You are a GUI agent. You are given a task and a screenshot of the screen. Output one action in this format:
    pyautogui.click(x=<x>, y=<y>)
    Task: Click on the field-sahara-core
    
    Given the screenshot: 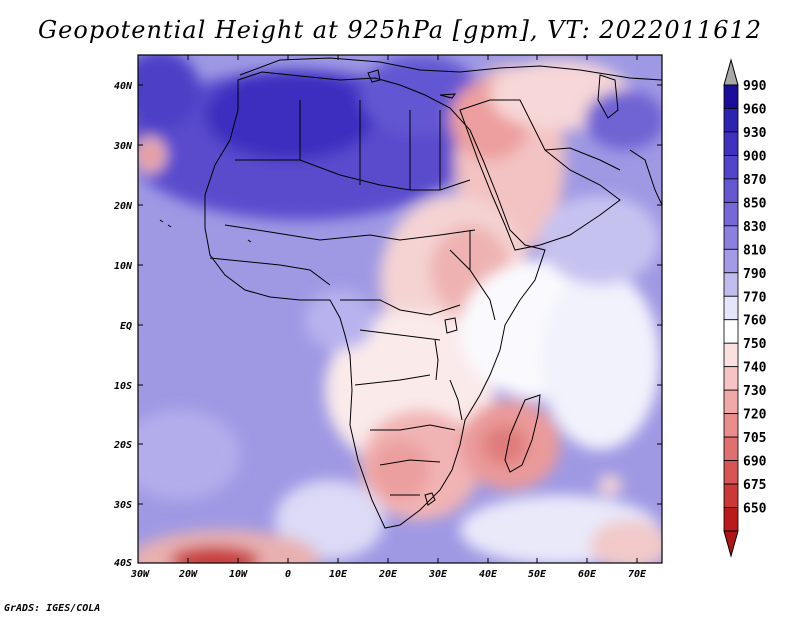 What is the action you would take?
    pyautogui.click(x=290, y=115)
    